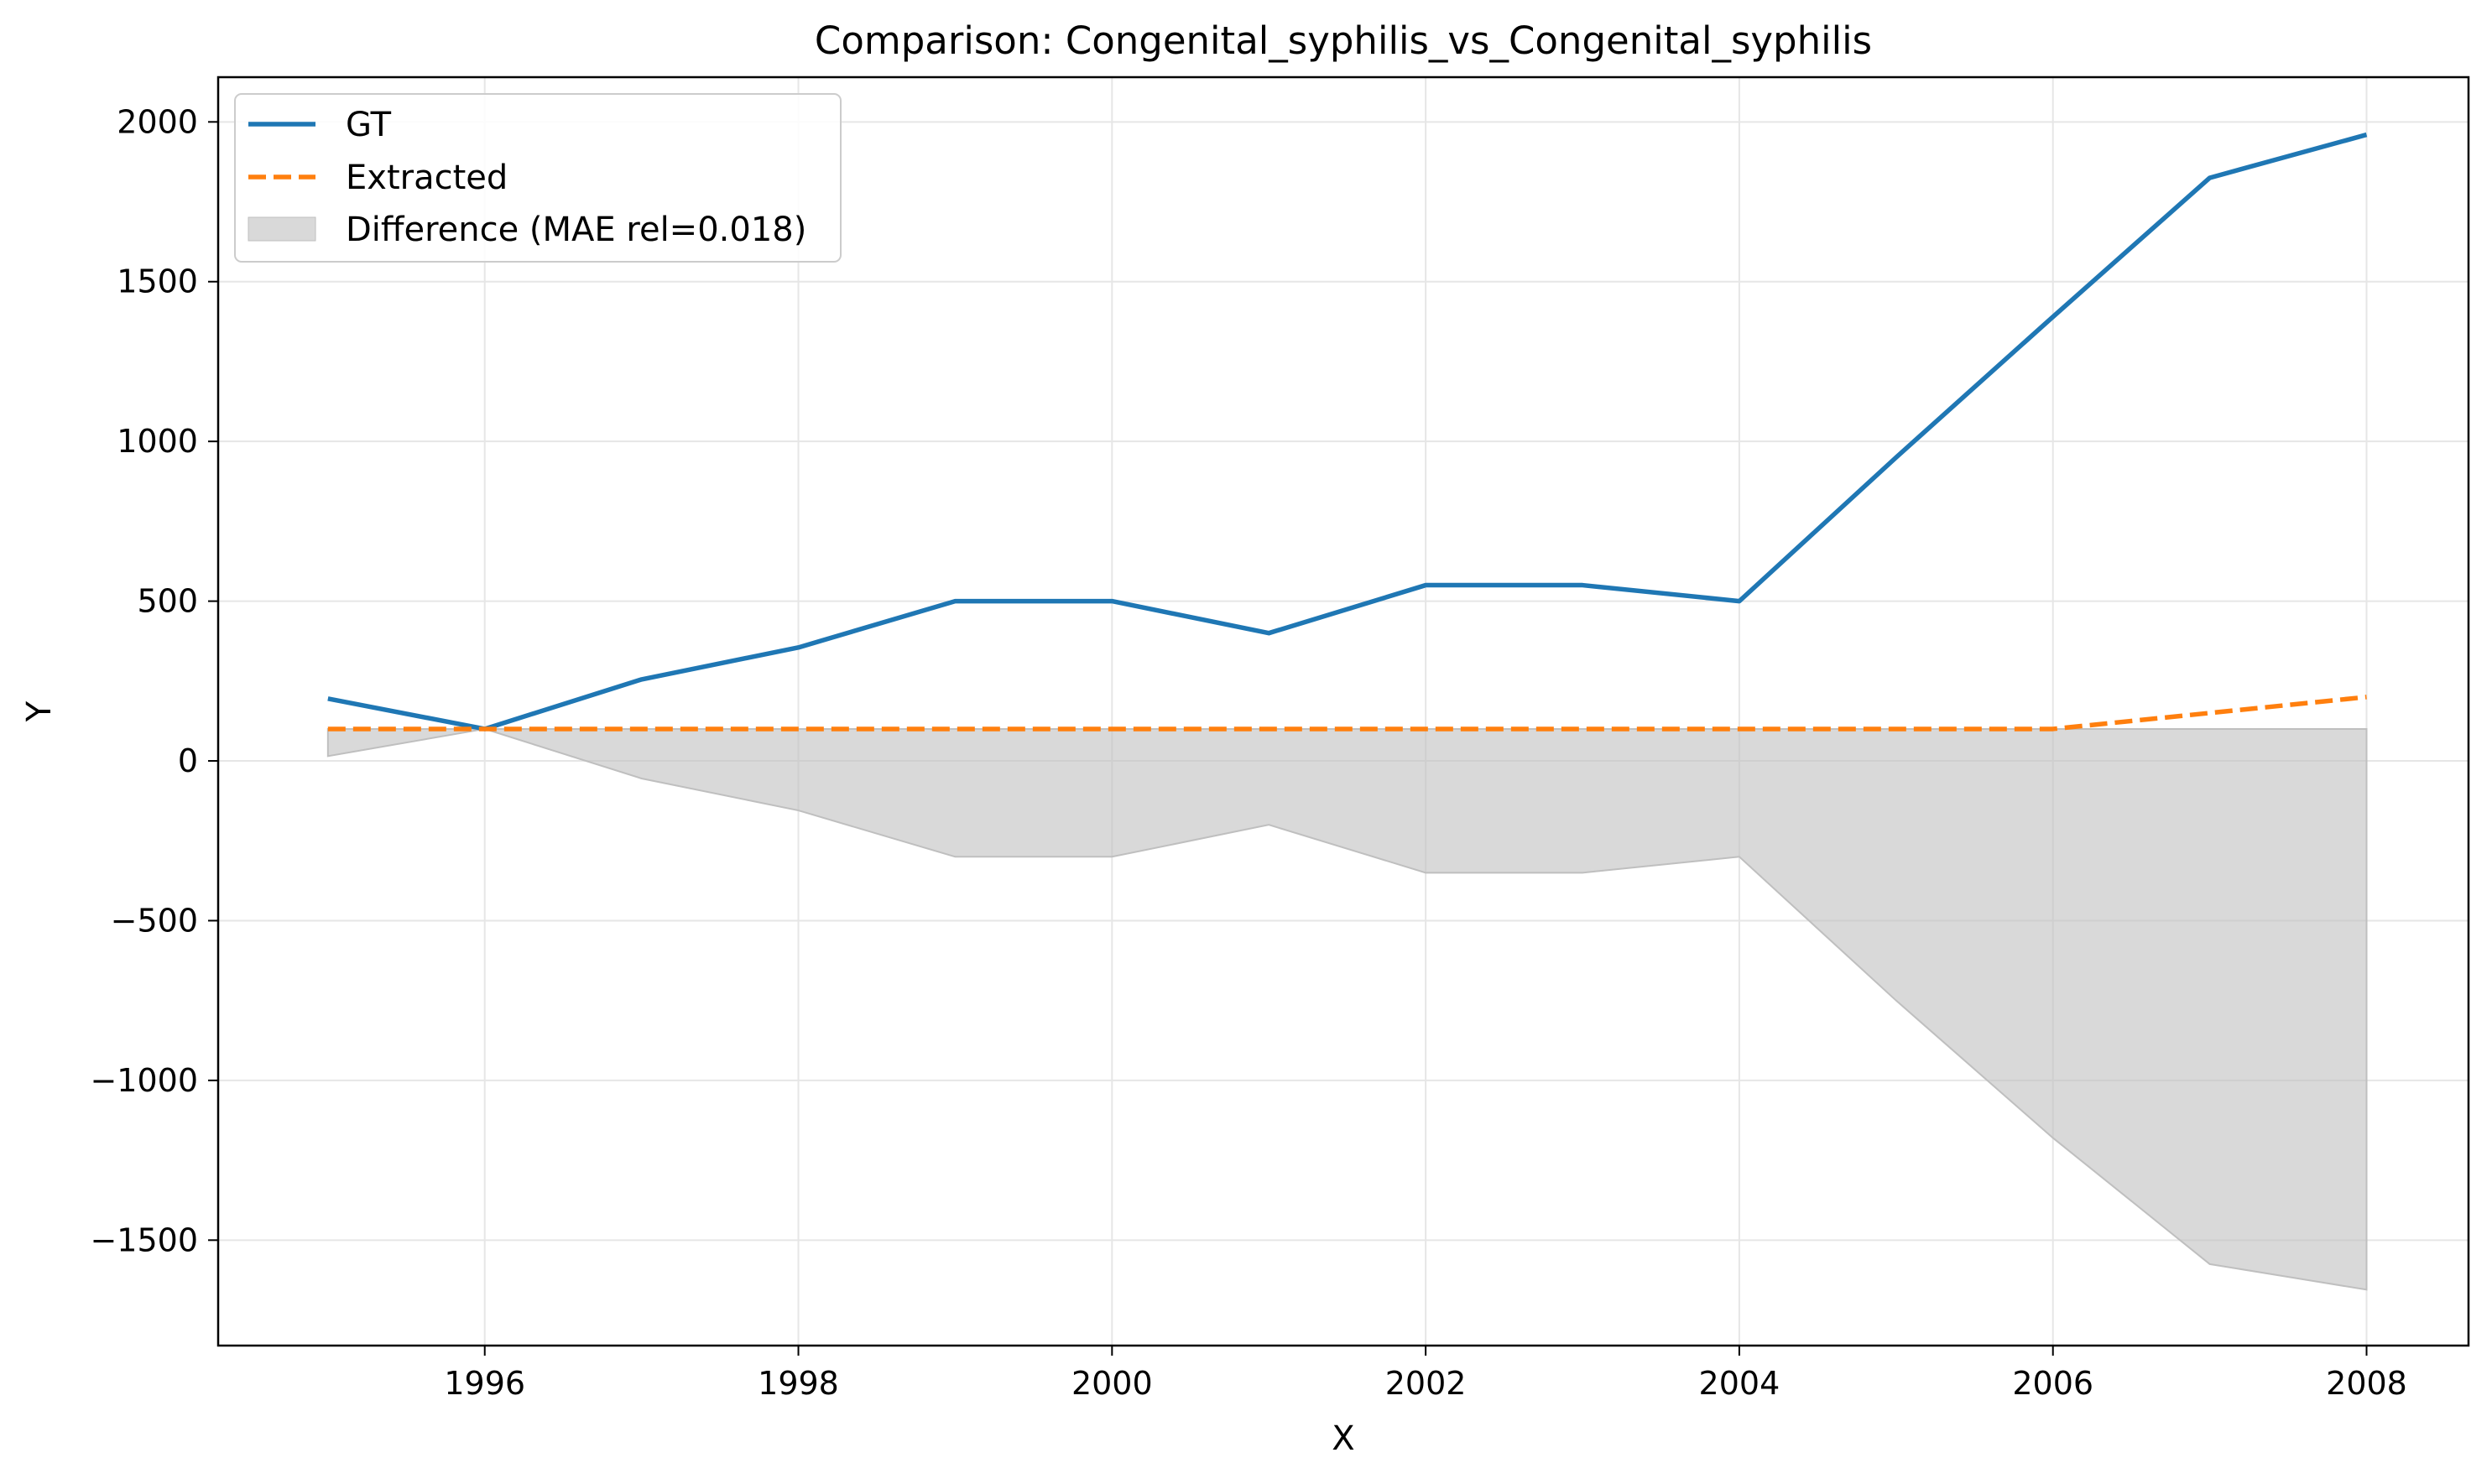 The width and height of the screenshot is (2492, 1484). Describe the element at coordinates (1426, 1383) in the screenshot. I see `x-tick-label: 2002` at that location.